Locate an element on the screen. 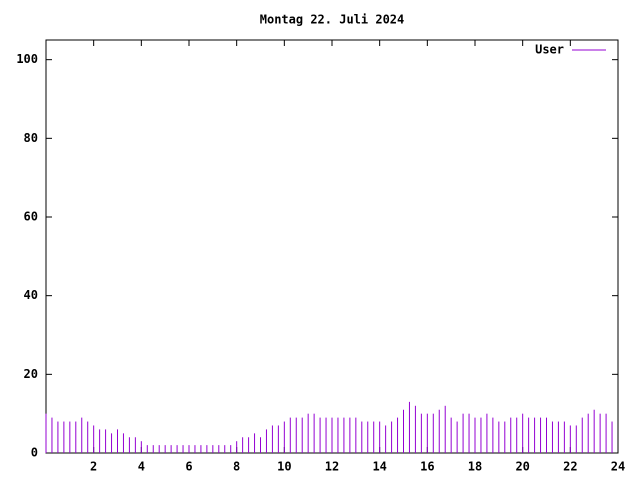  x-tick-label: 2 is located at coordinates (93, 467).